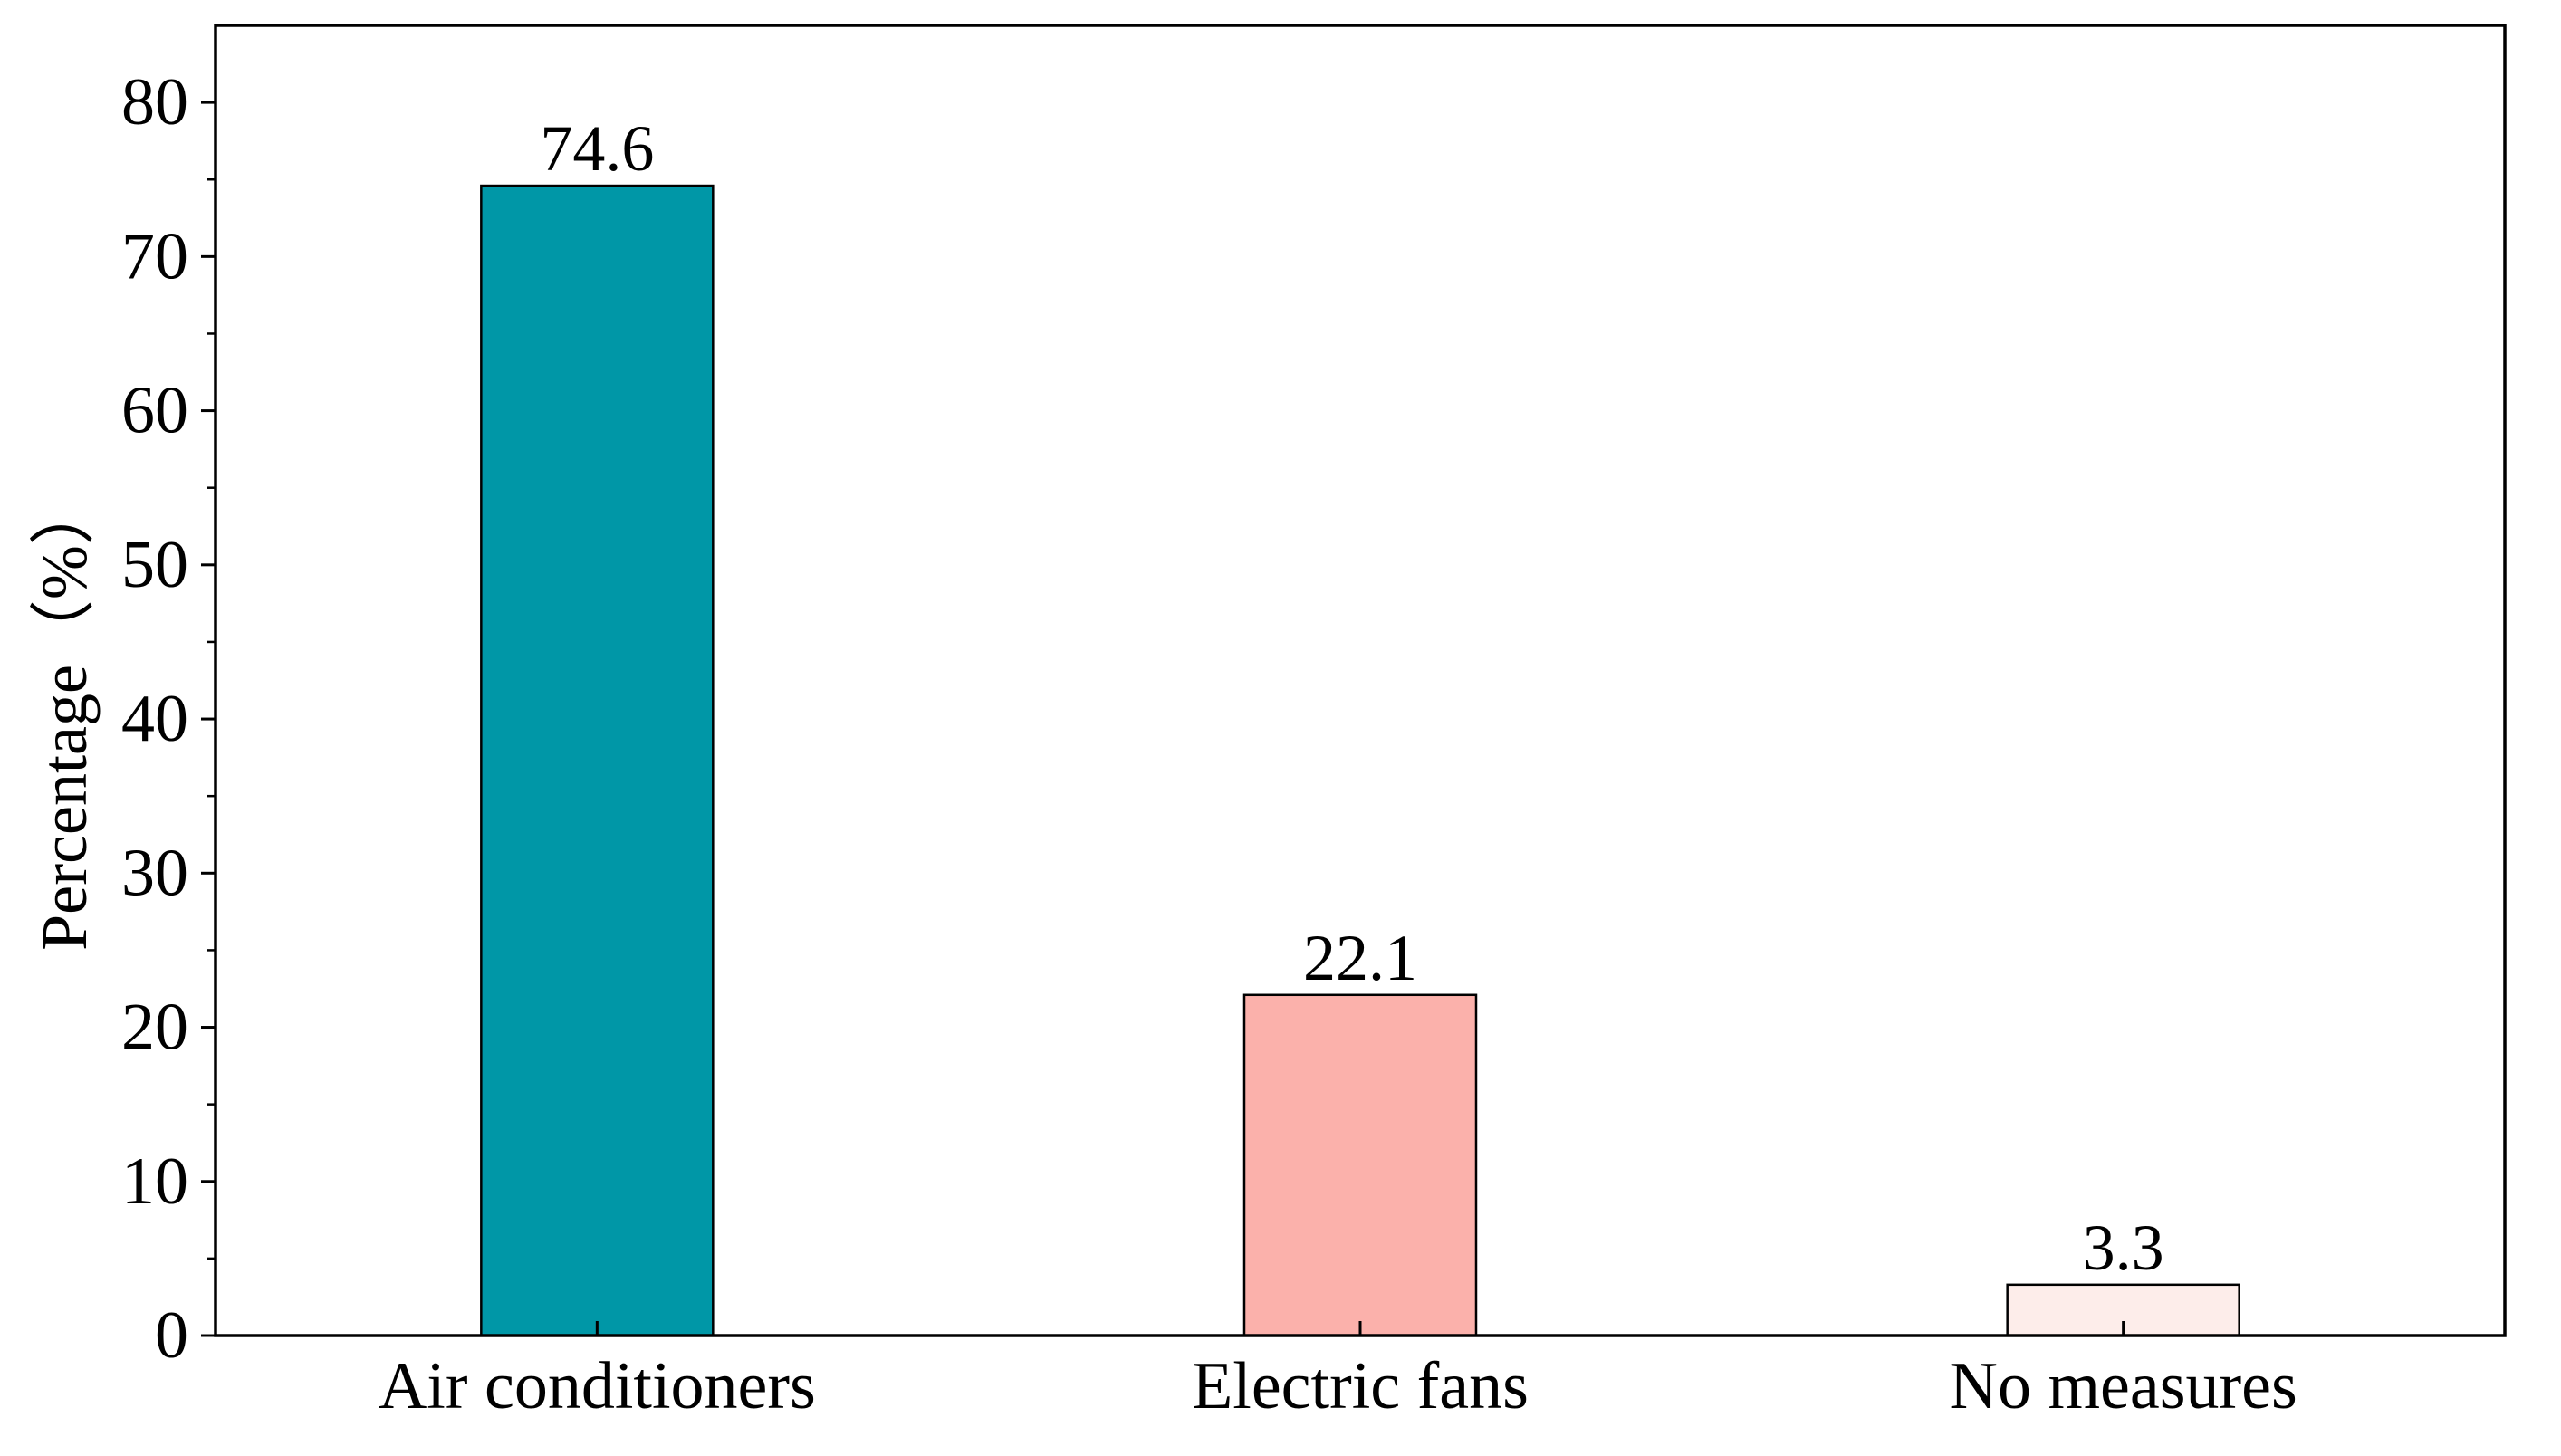  I want to click on y-tick-label: 10, so click(154, 1182).